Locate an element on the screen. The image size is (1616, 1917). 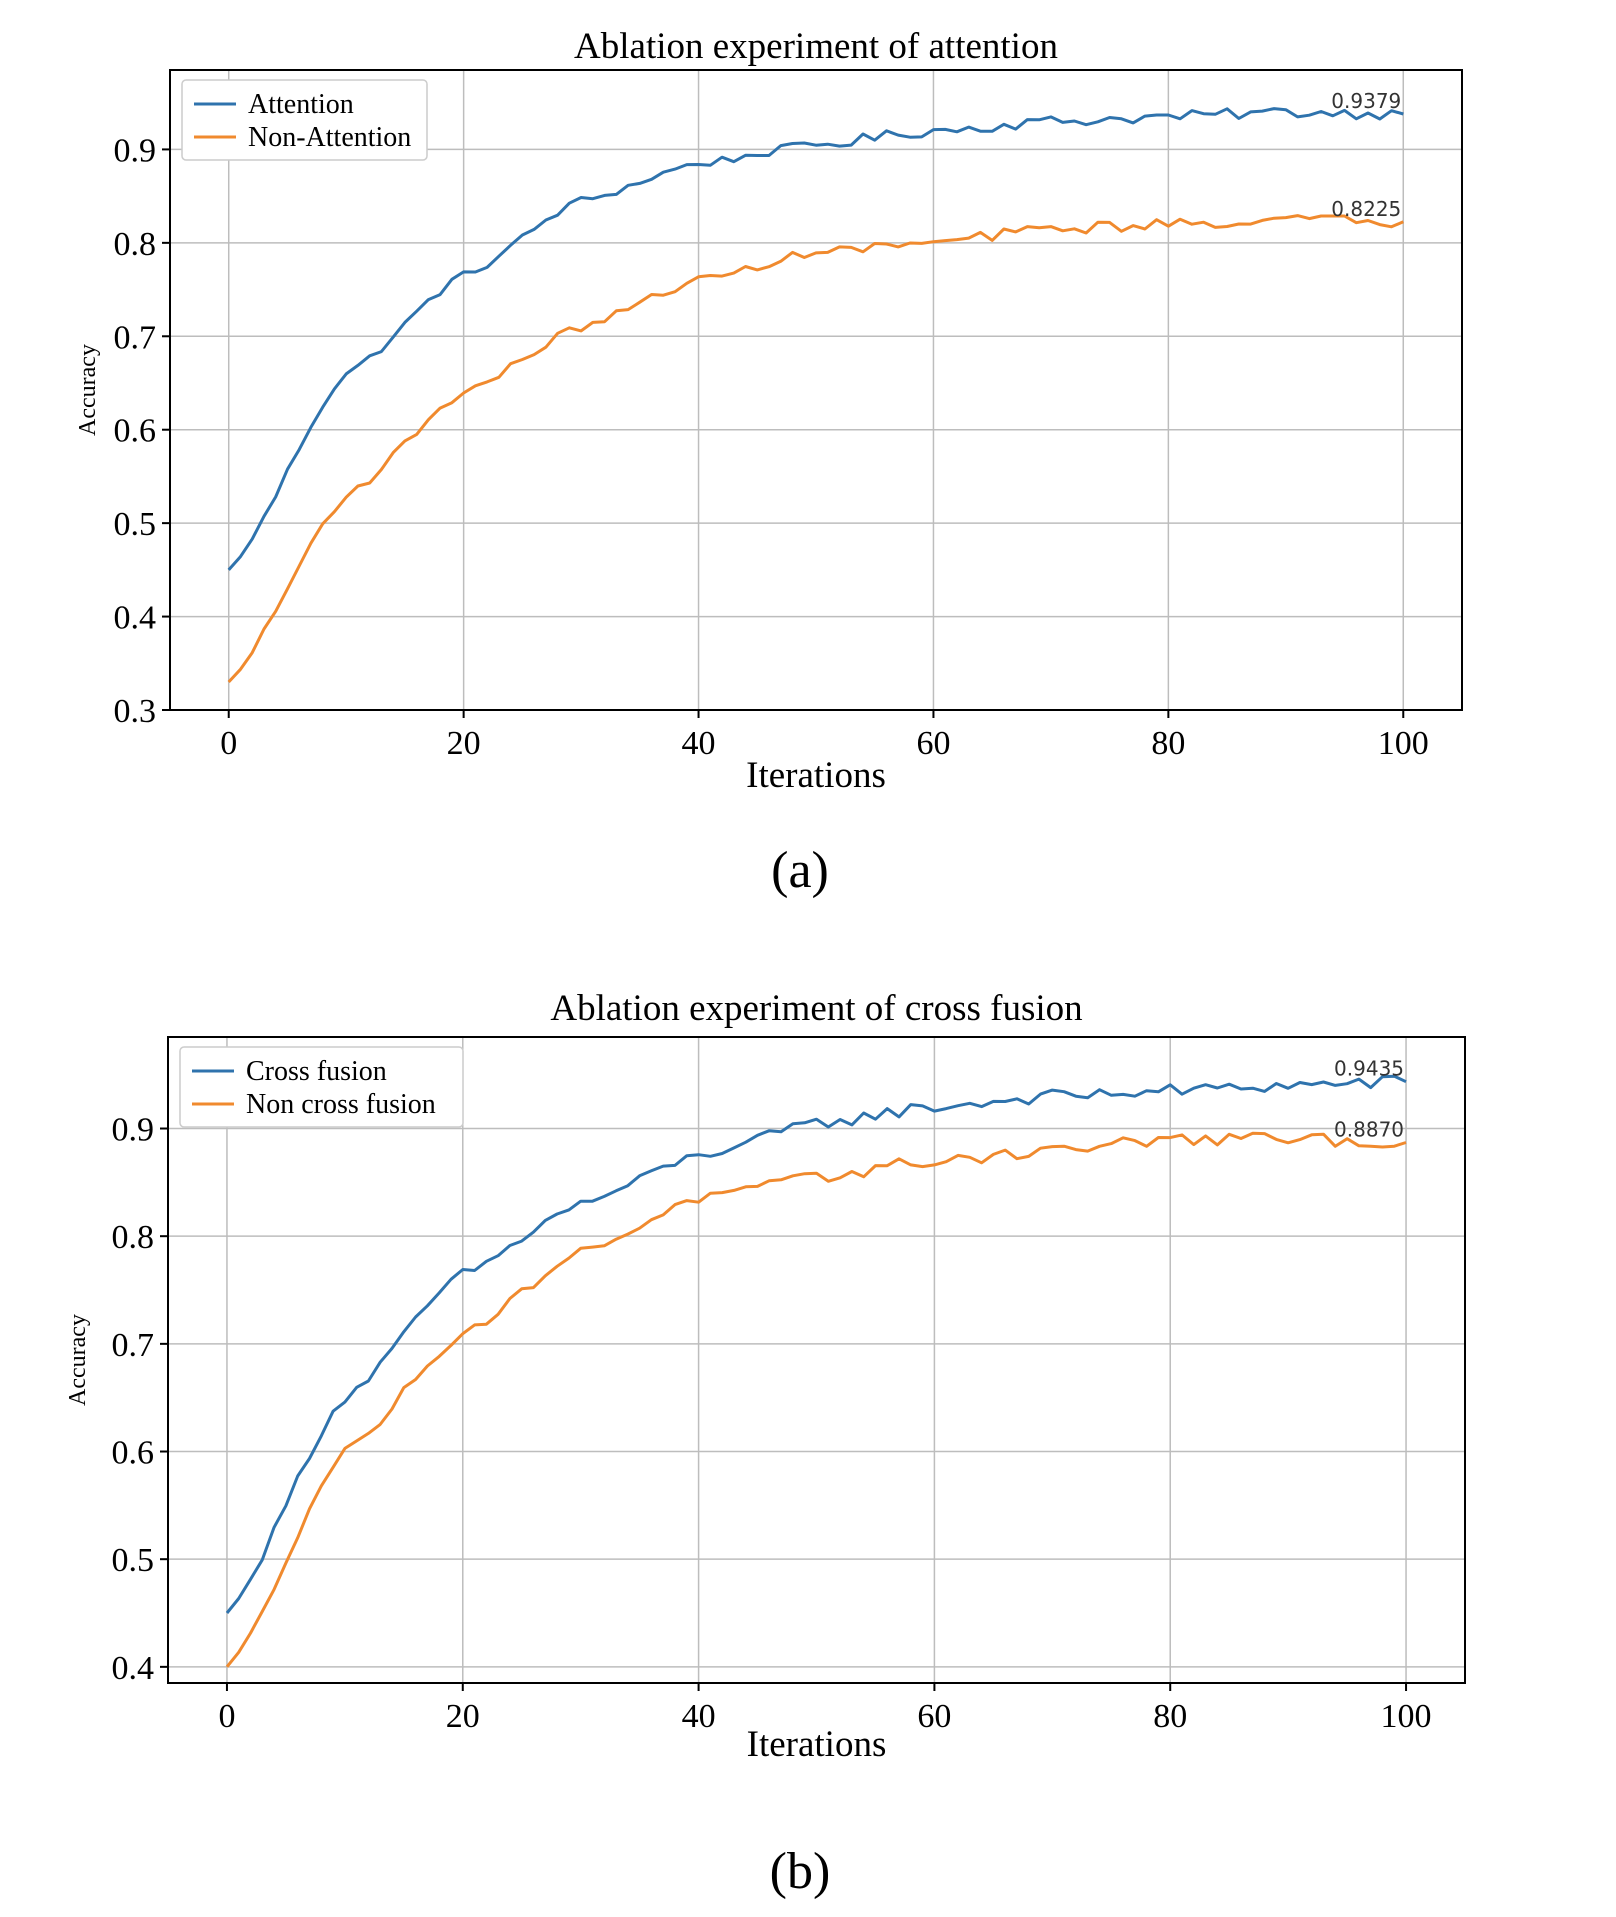
figure-caption: (b) is located at coordinates (800, 1871).